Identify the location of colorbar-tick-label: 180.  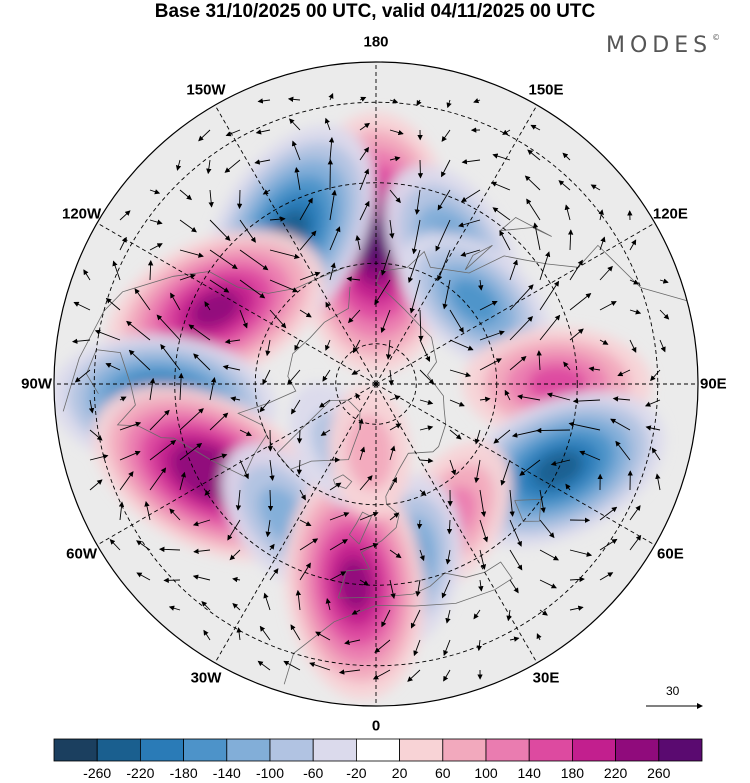
(573, 773).